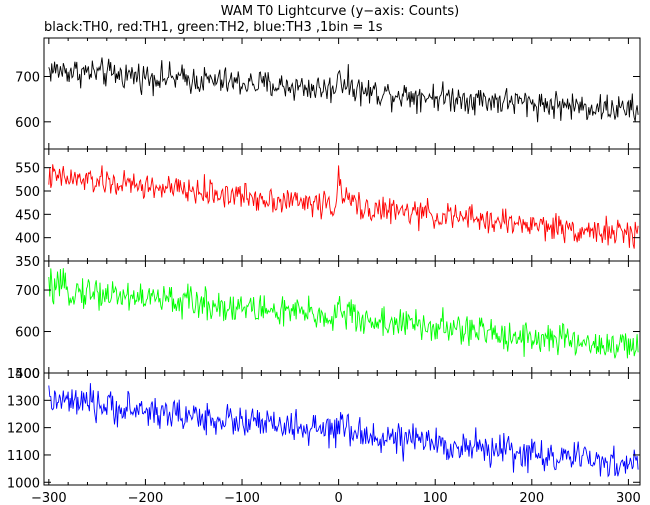 The width and height of the screenshot is (650, 505). Describe the element at coordinates (242, 498) in the screenshot. I see `x-tick-label: −100` at that location.